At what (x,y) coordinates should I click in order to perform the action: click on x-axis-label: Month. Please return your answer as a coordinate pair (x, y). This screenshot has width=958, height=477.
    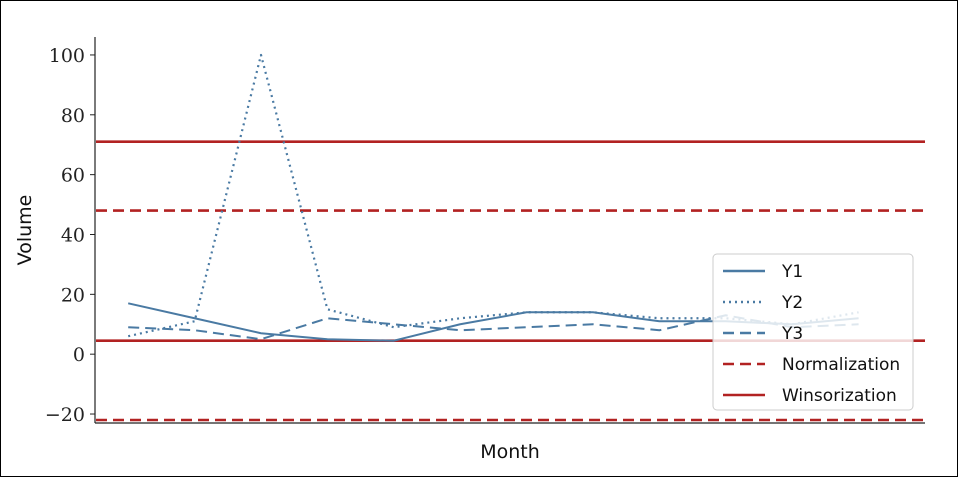
    Looking at the image, I should click on (510, 452).